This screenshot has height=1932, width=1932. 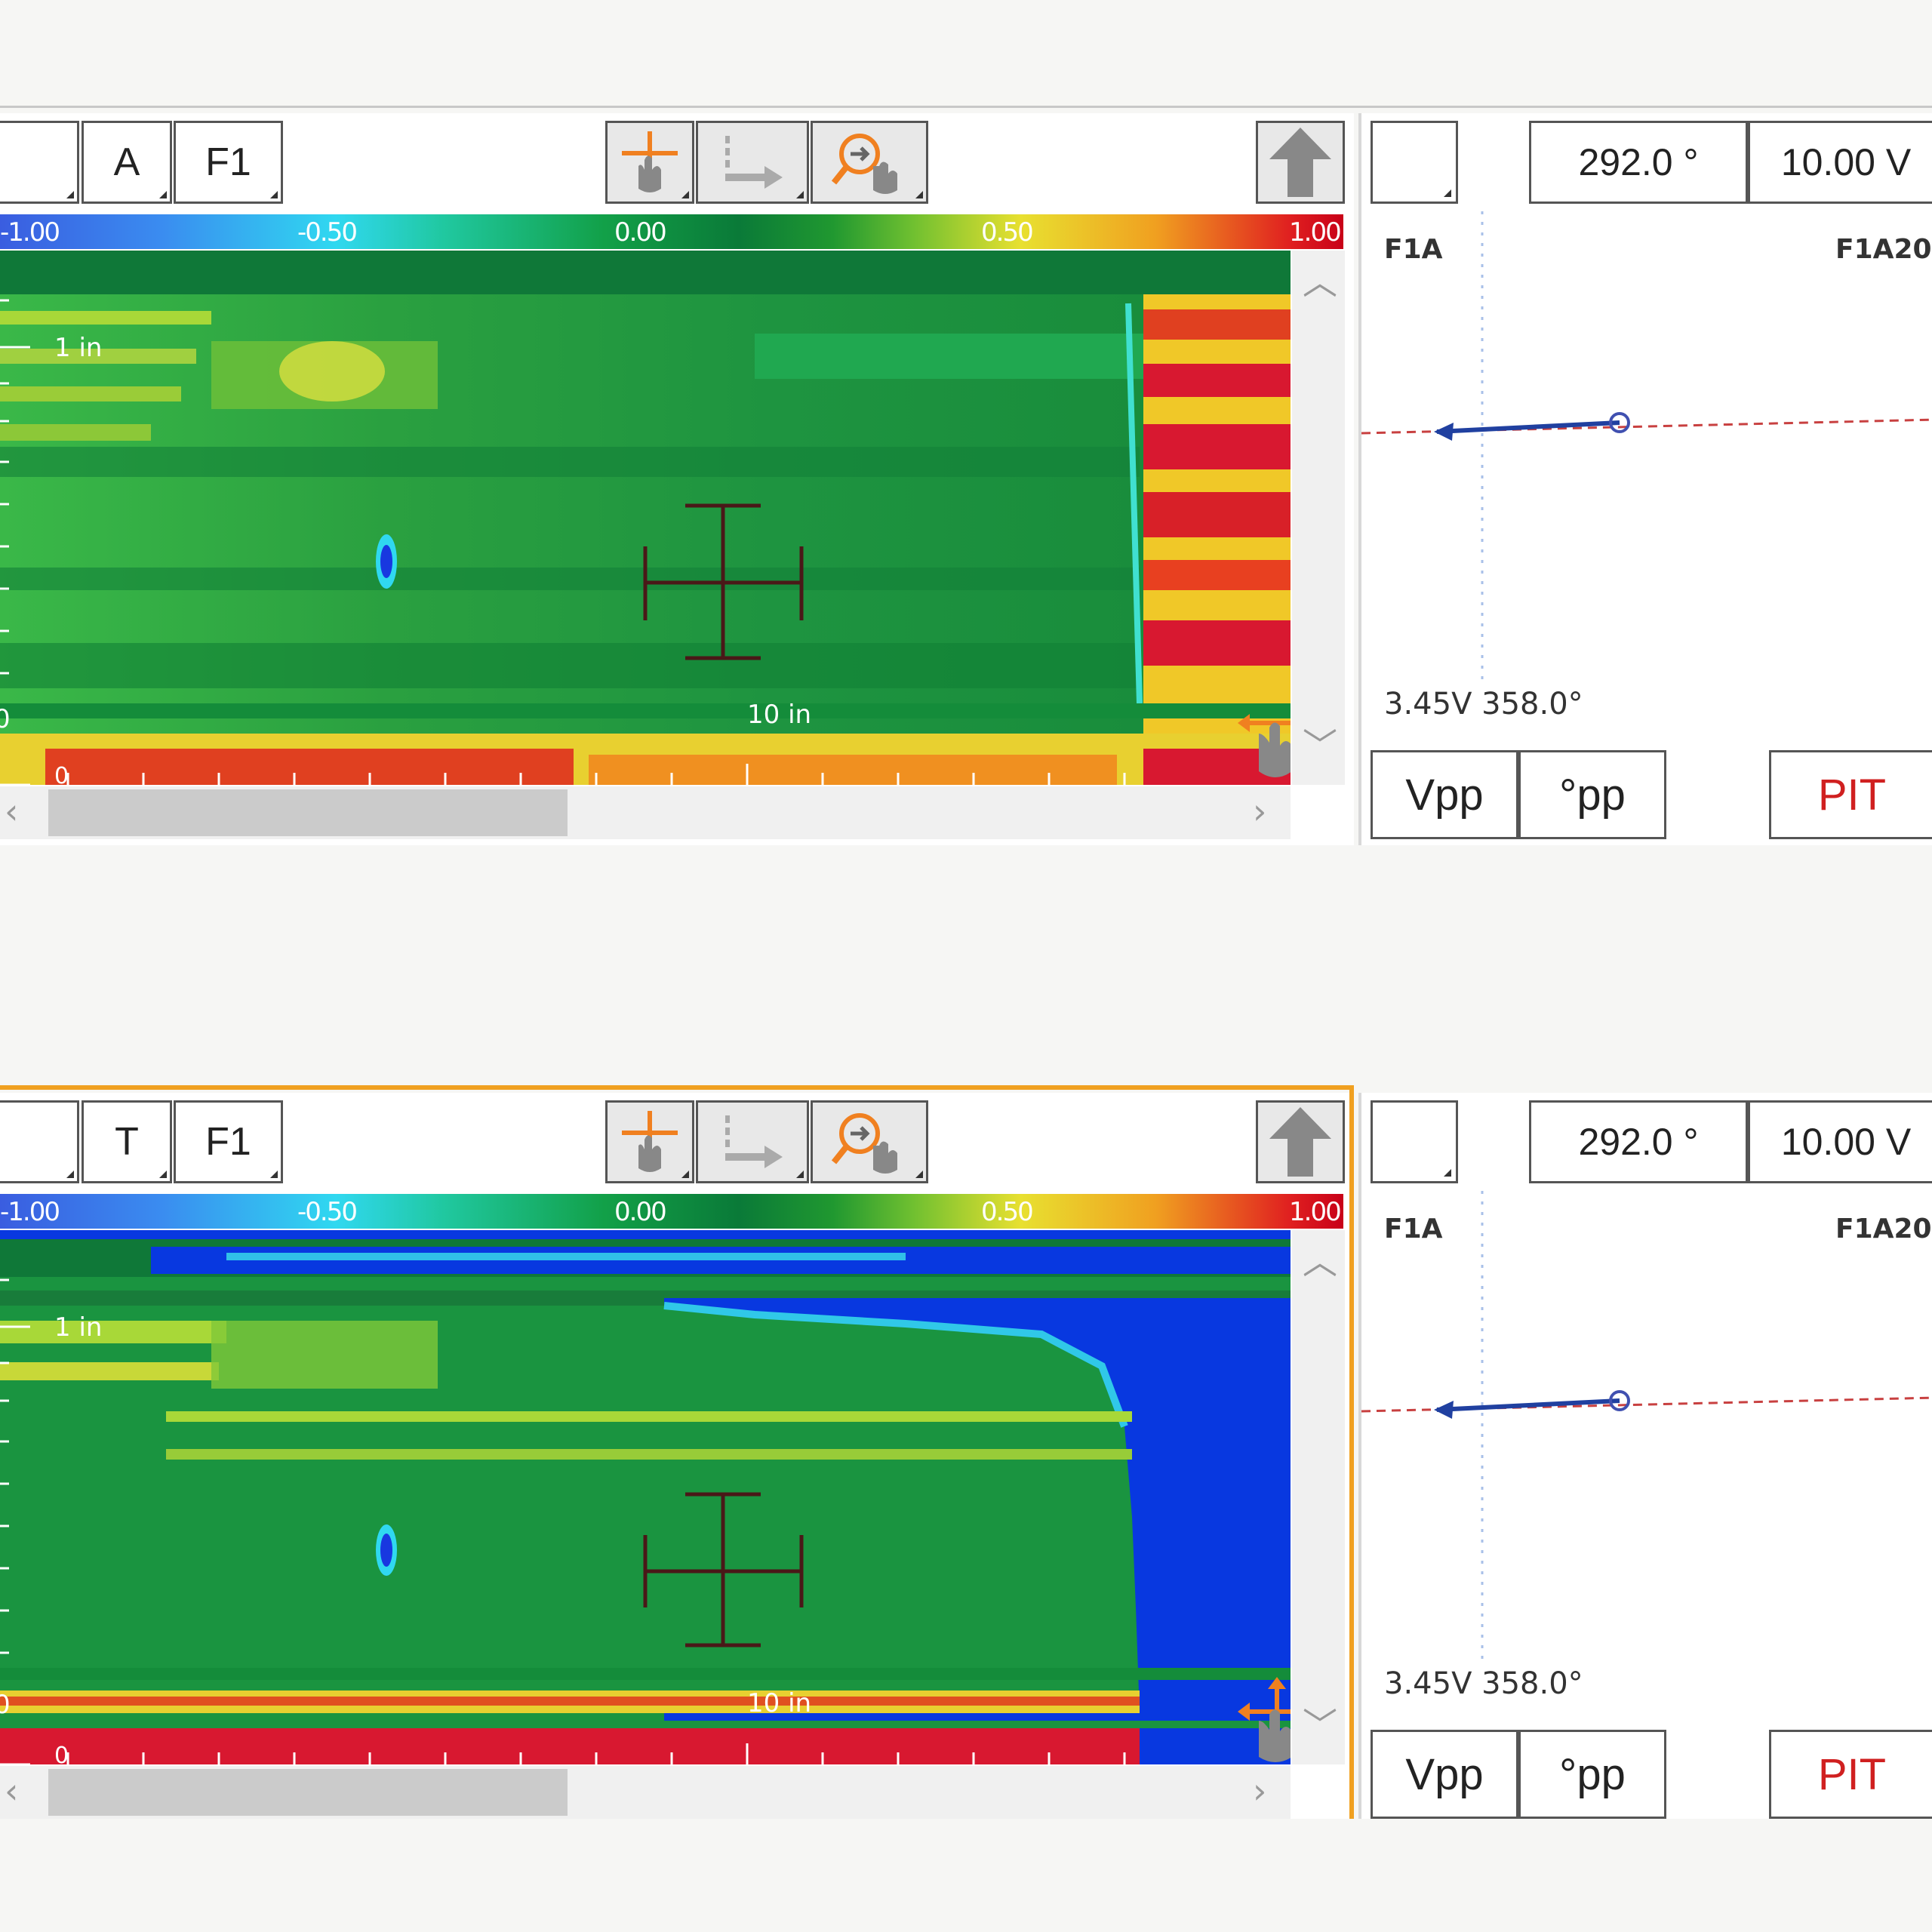 I want to click on channel-mode-label: T, so click(x=127, y=1142).